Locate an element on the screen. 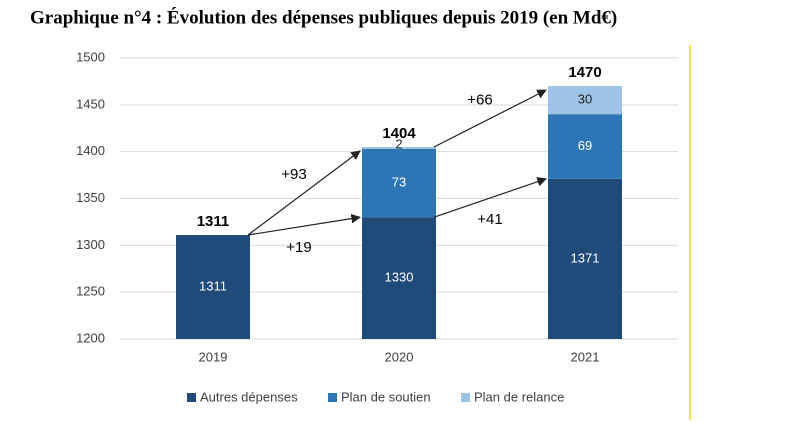 This screenshot has height=423, width=786. annotation: +66 is located at coordinates (479, 100).